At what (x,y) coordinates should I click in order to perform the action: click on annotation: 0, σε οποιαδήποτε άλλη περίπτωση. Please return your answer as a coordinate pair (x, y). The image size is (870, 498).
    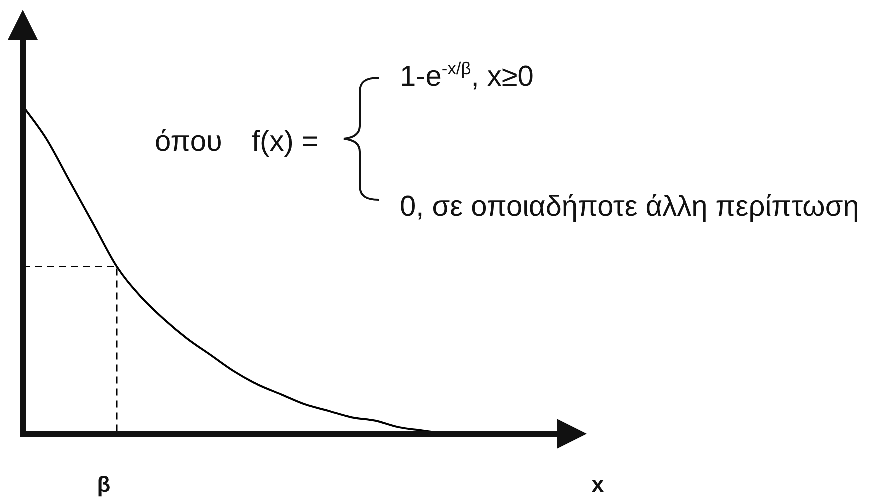
    Looking at the image, I should click on (630, 207).